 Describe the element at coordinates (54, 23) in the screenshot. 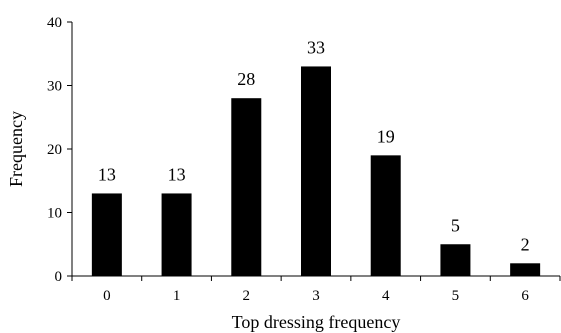

I see `y-tick-label: 40` at that location.